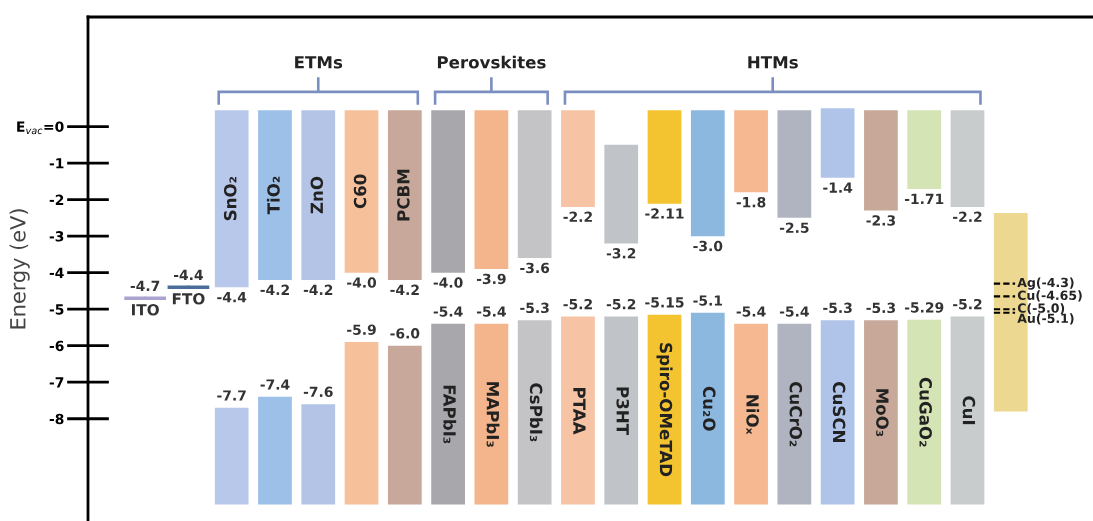  I want to click on x-tick-label: ITO, so click(145, 309).